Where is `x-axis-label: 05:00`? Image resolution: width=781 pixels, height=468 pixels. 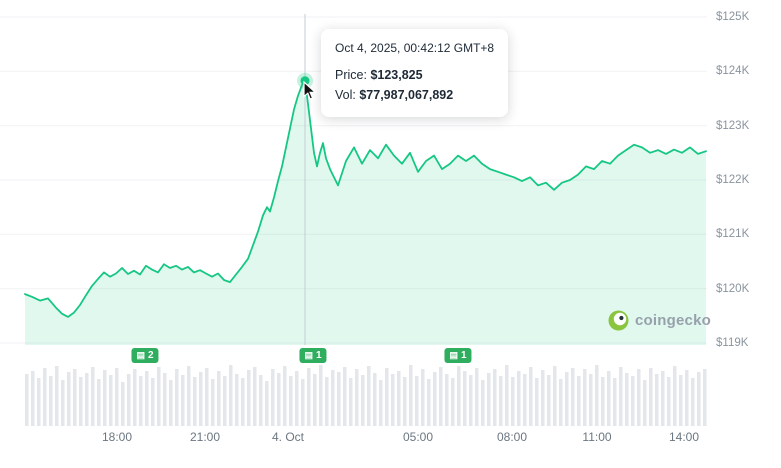
x-axis-label: 05:00 is located at coordinates (418, 437).